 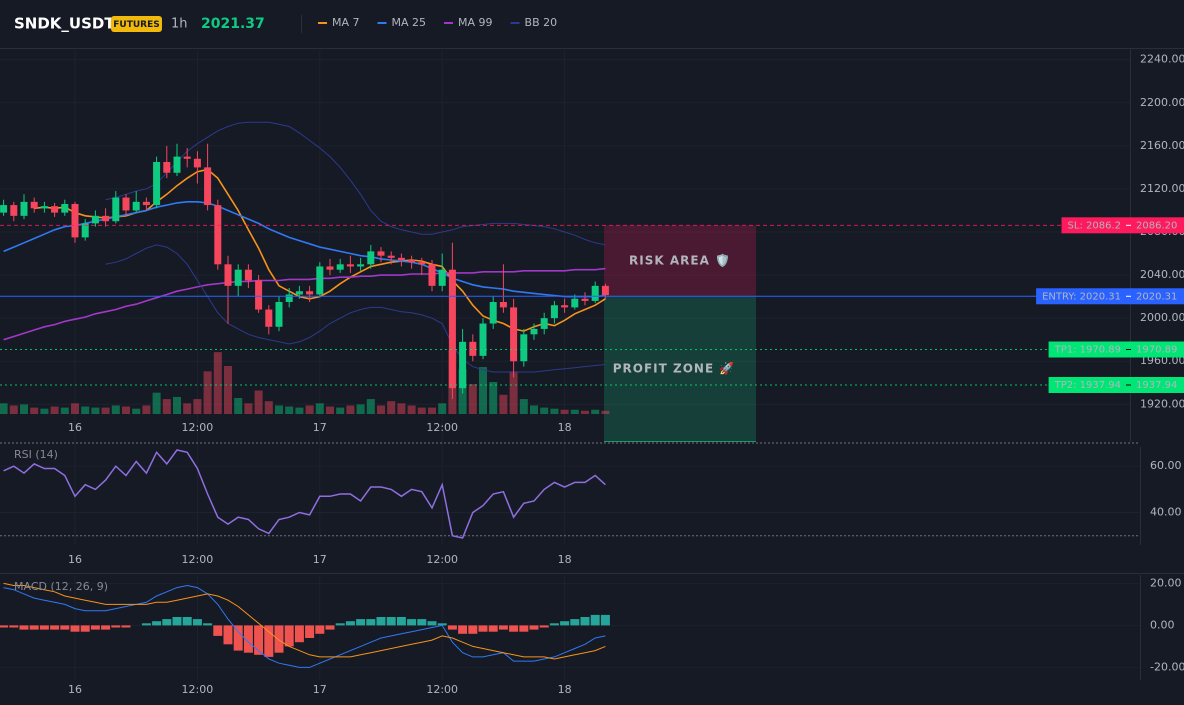 I want to click on legend-label: MA 7, so click(x=346, y=22).